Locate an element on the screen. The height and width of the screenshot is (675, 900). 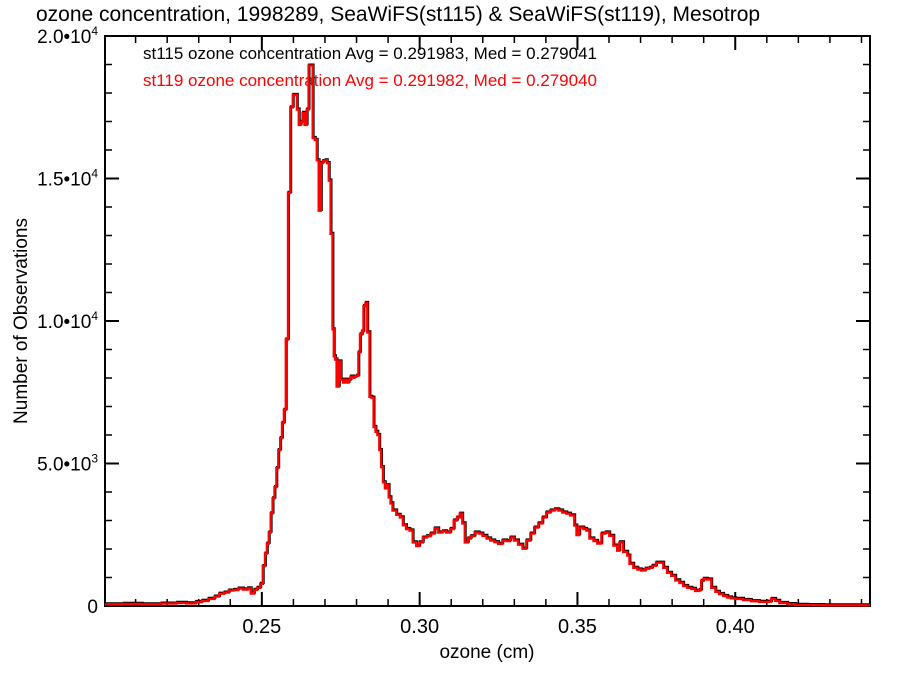
y-tick-label: 0 is located at coordinates (92, 607).